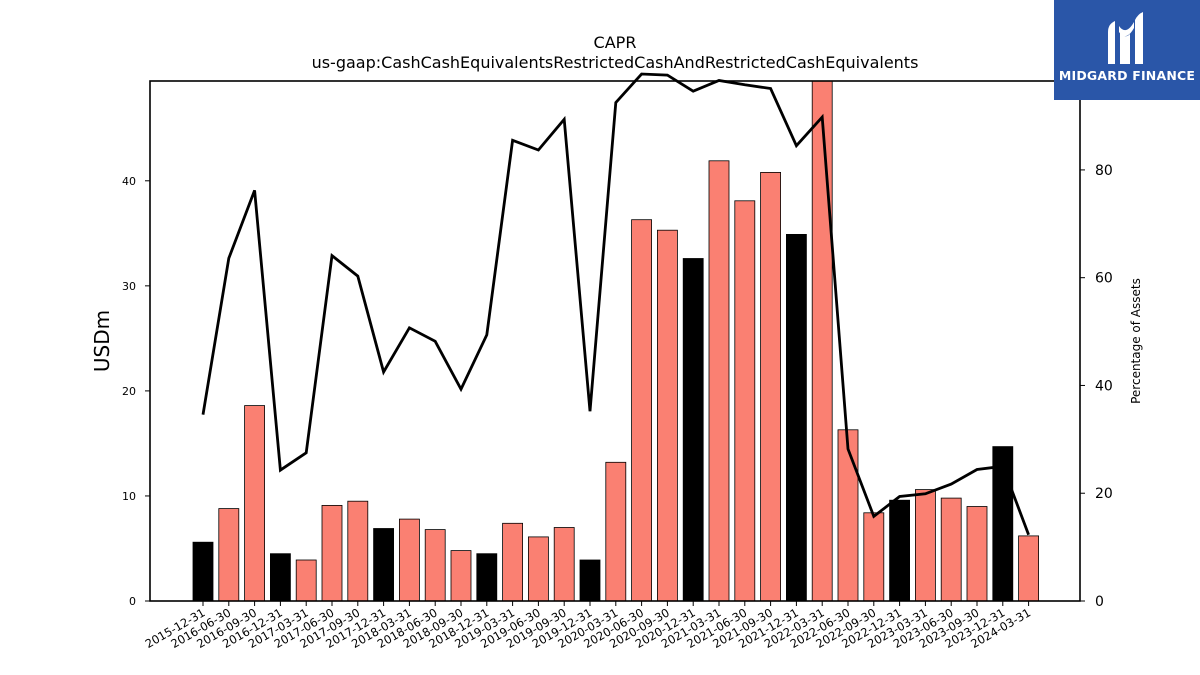 Image resolution: width=1200 pixels, height=675 pixels. What do you see at coordinates (1104, 171) in the screenshot?
I see `y2-tick-label: 80` at bounding box center [1104, 171].